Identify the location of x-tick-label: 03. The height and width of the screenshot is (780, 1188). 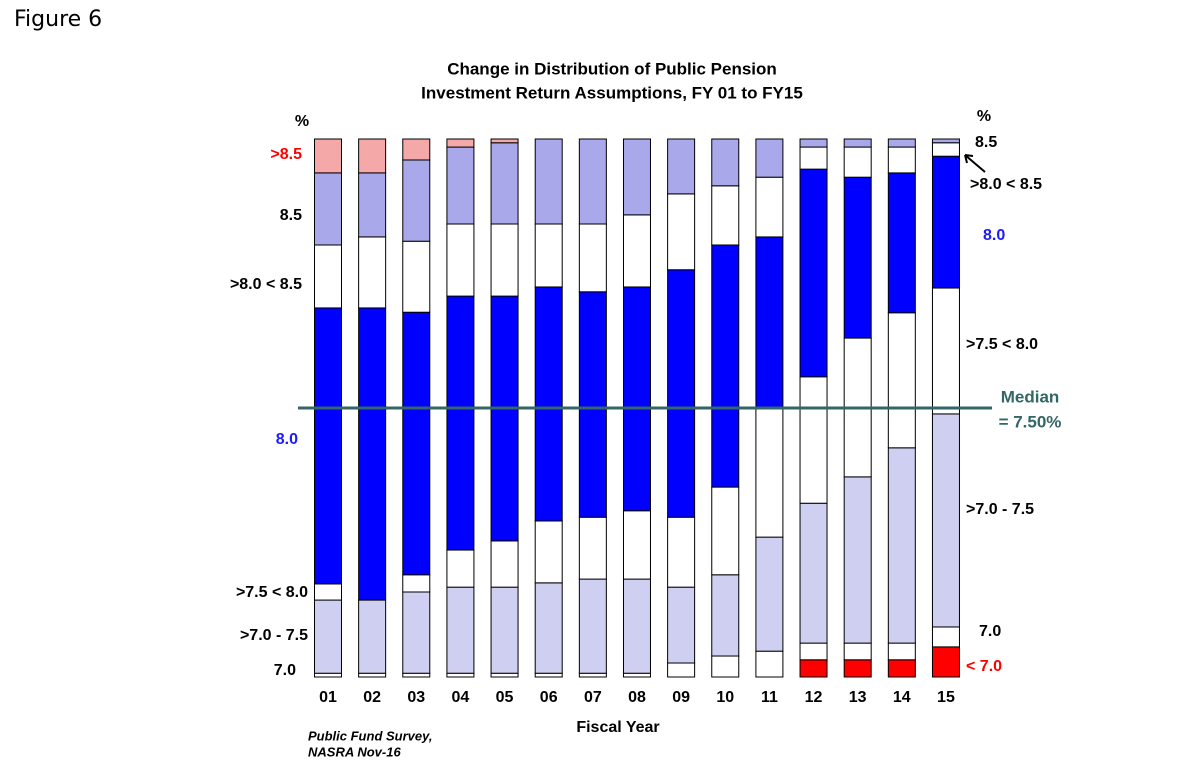
(416, 697).